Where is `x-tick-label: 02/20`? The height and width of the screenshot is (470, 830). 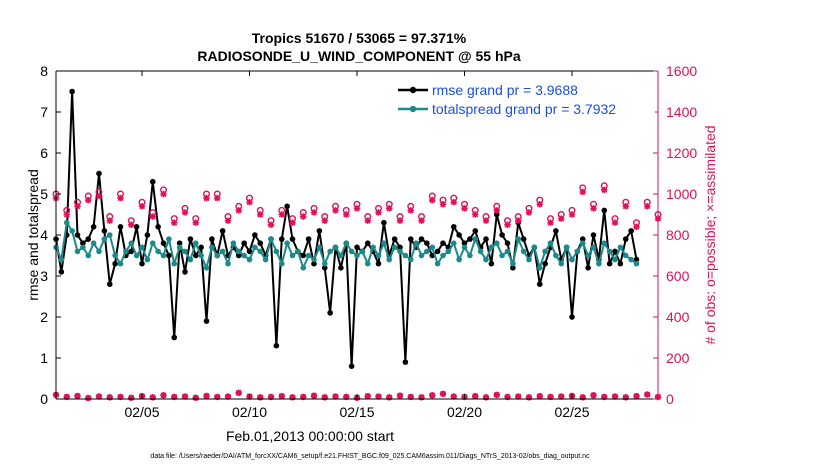 x-tick-label: 02/20 is located at coordinates (464, 412).